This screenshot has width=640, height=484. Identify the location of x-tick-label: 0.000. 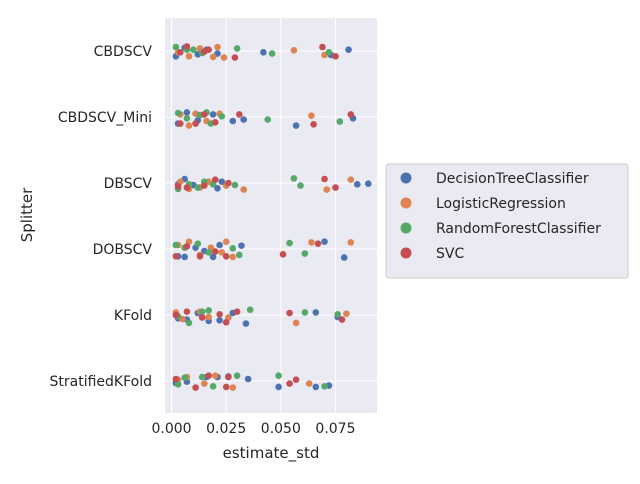
(172, 429).